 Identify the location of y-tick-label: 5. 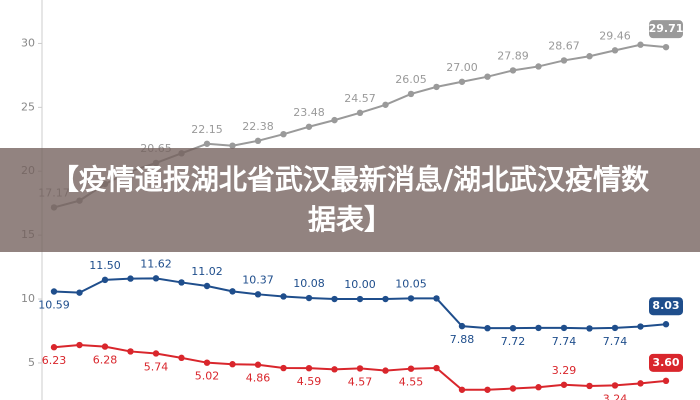
(31, 362).